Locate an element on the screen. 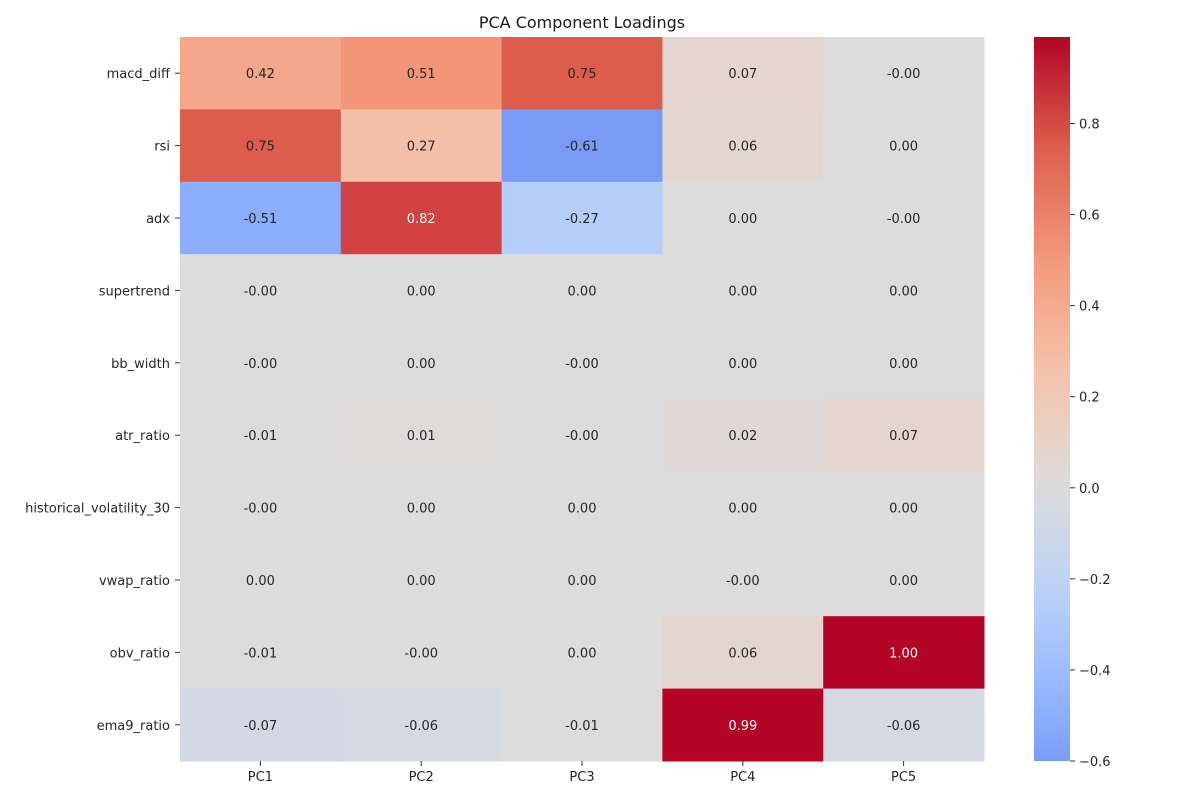 Image resolution: width=1200 pixels, height=804 pixels. cell-annotation: -0.07 is located at coordinates (261, 726).